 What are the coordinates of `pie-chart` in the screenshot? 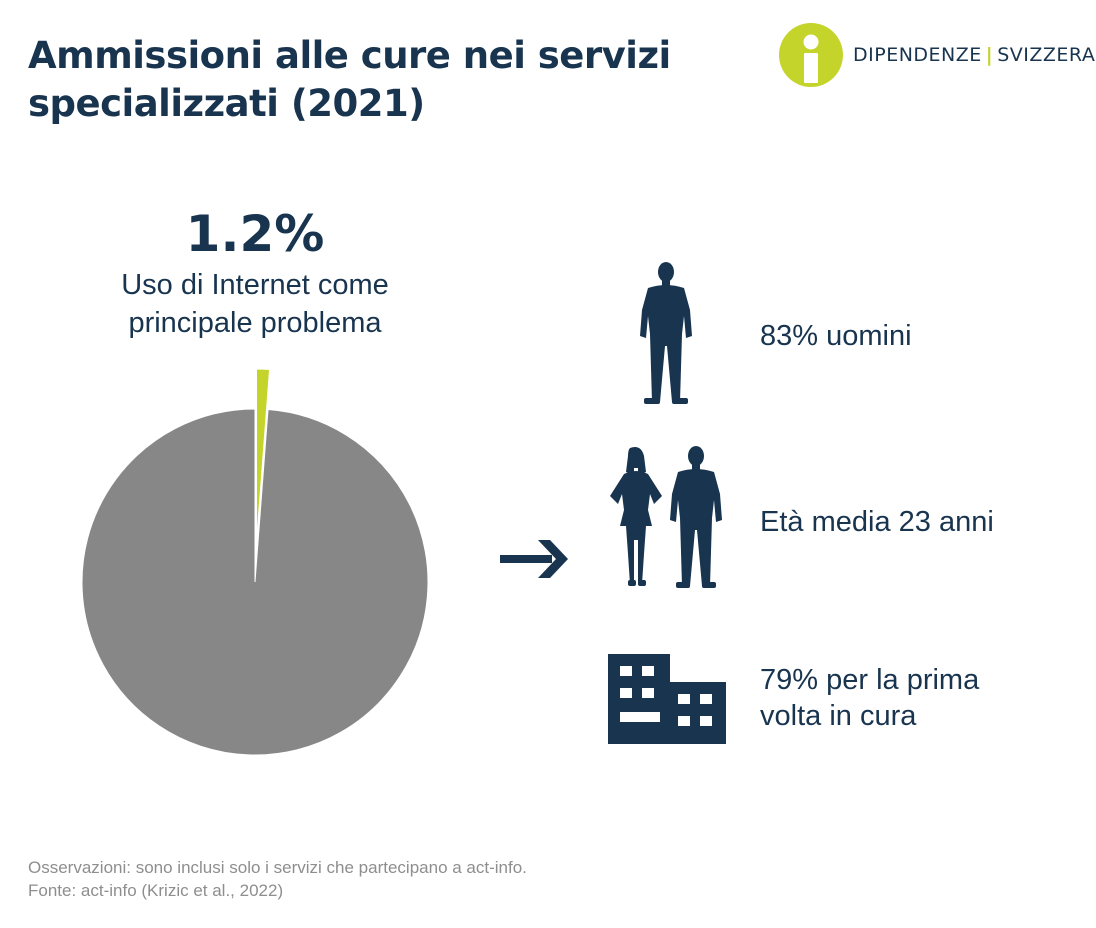 It's located at (255, 562).